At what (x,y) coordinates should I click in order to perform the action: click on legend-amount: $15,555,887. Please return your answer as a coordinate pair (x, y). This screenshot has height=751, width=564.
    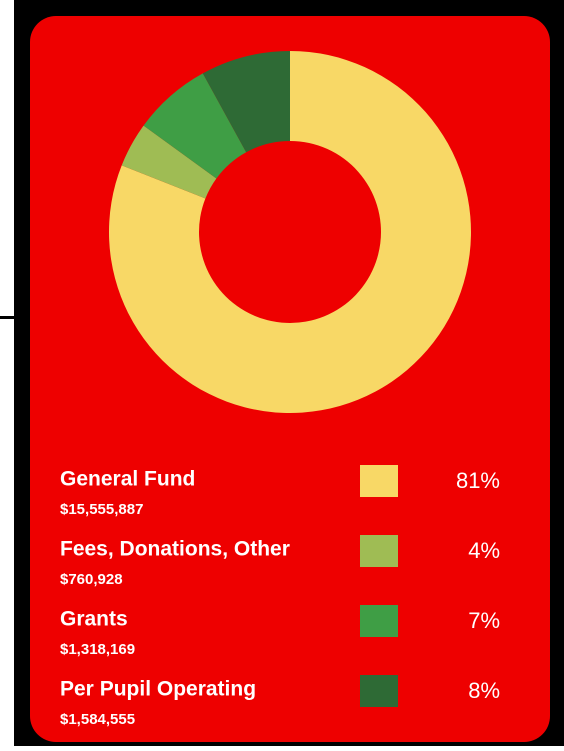
    Looking at the image, I should click on (101, 509).